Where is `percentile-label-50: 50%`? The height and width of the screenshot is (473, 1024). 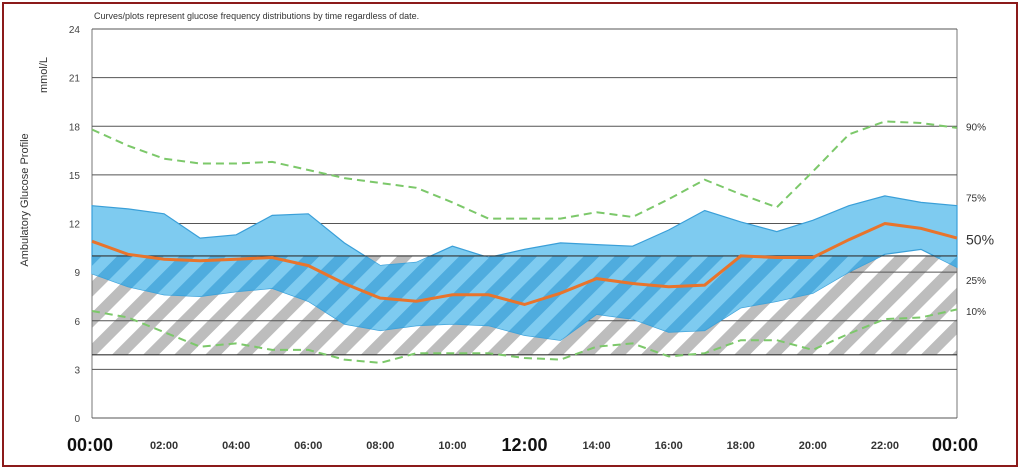
percentile-label-50: 50% is located at coordinates (980, 240).